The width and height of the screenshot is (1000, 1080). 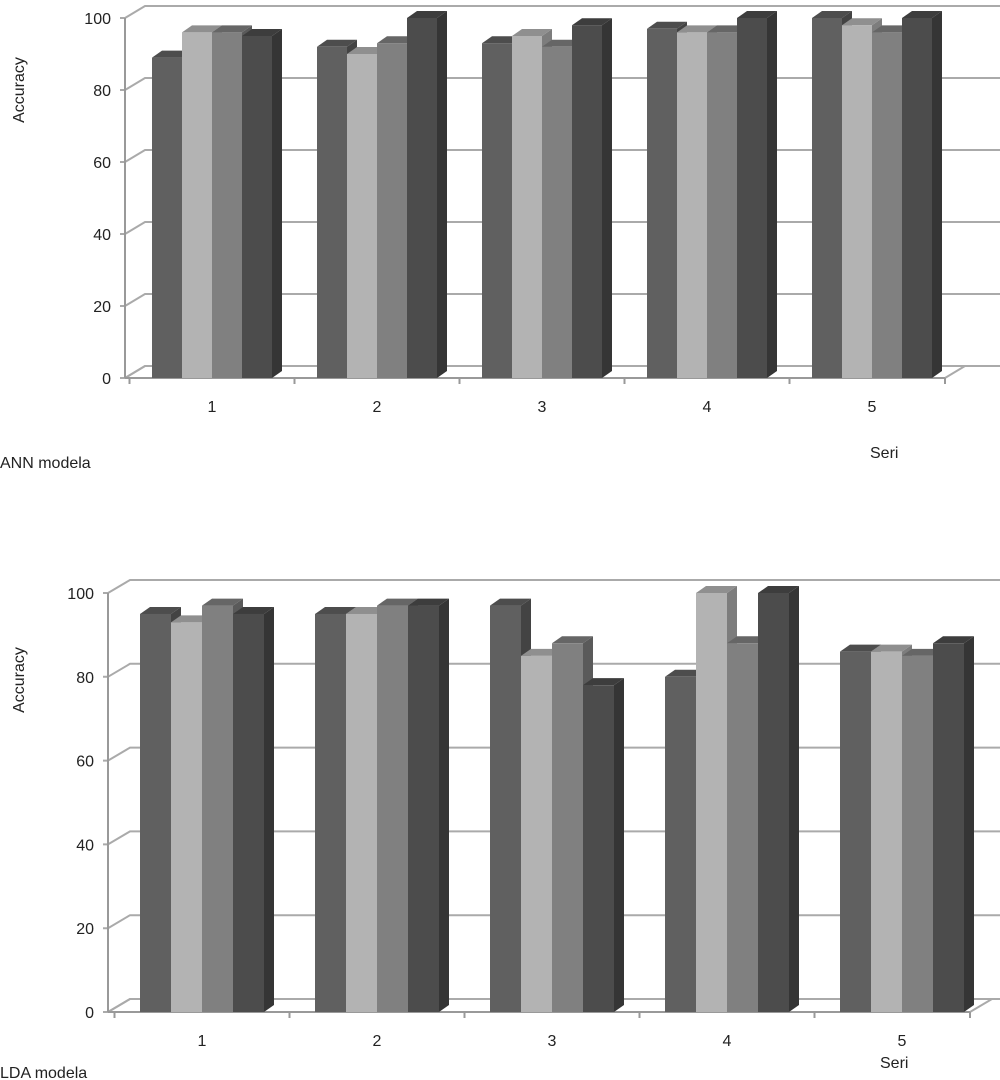 I want to click on y-tick-label: 40, so click(x=85, y=845).